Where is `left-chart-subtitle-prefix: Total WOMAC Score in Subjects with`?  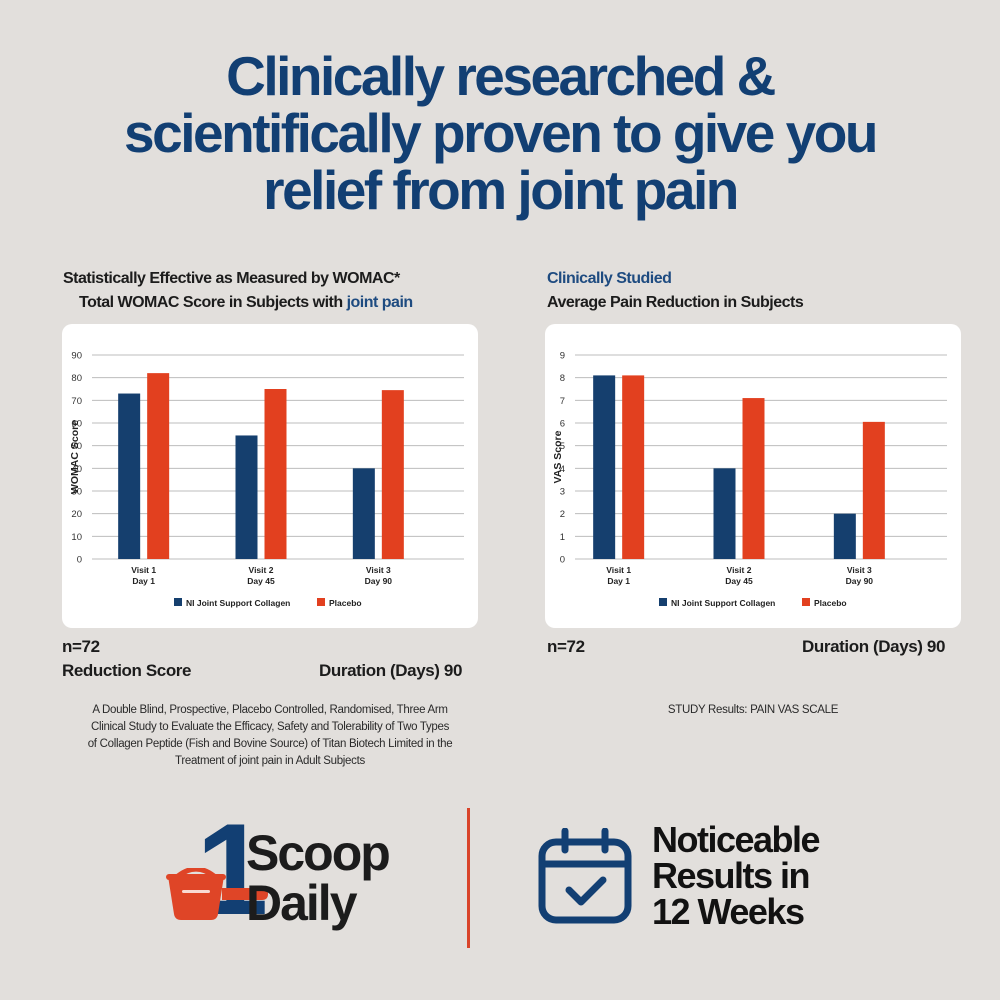
left-chart-subtitle-prefix: Total WOMAC Score in Subjects with is located at coordinates (213, 302).